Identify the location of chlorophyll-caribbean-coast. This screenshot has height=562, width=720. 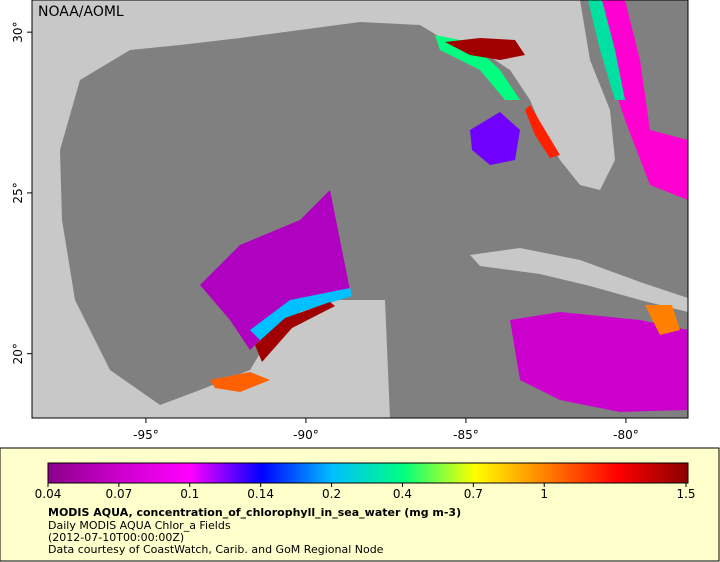
(662, 320).